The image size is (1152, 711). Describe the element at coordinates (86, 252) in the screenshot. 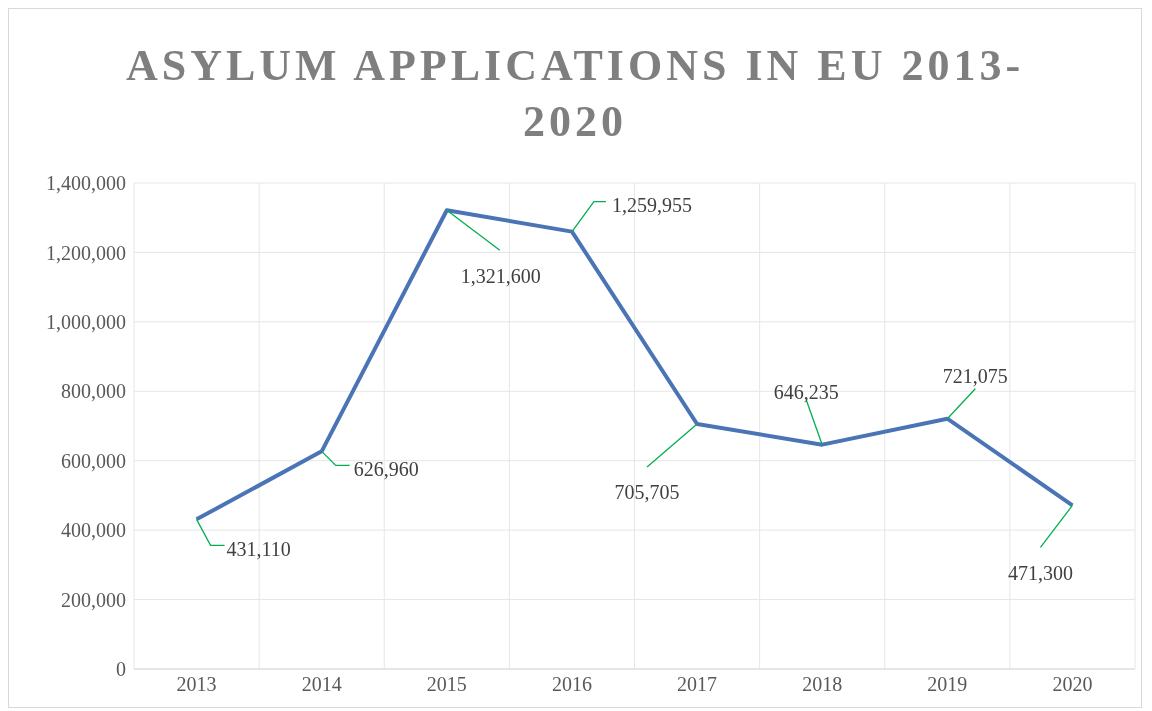

I see `y-tick-label: 1,200,000` at that location.